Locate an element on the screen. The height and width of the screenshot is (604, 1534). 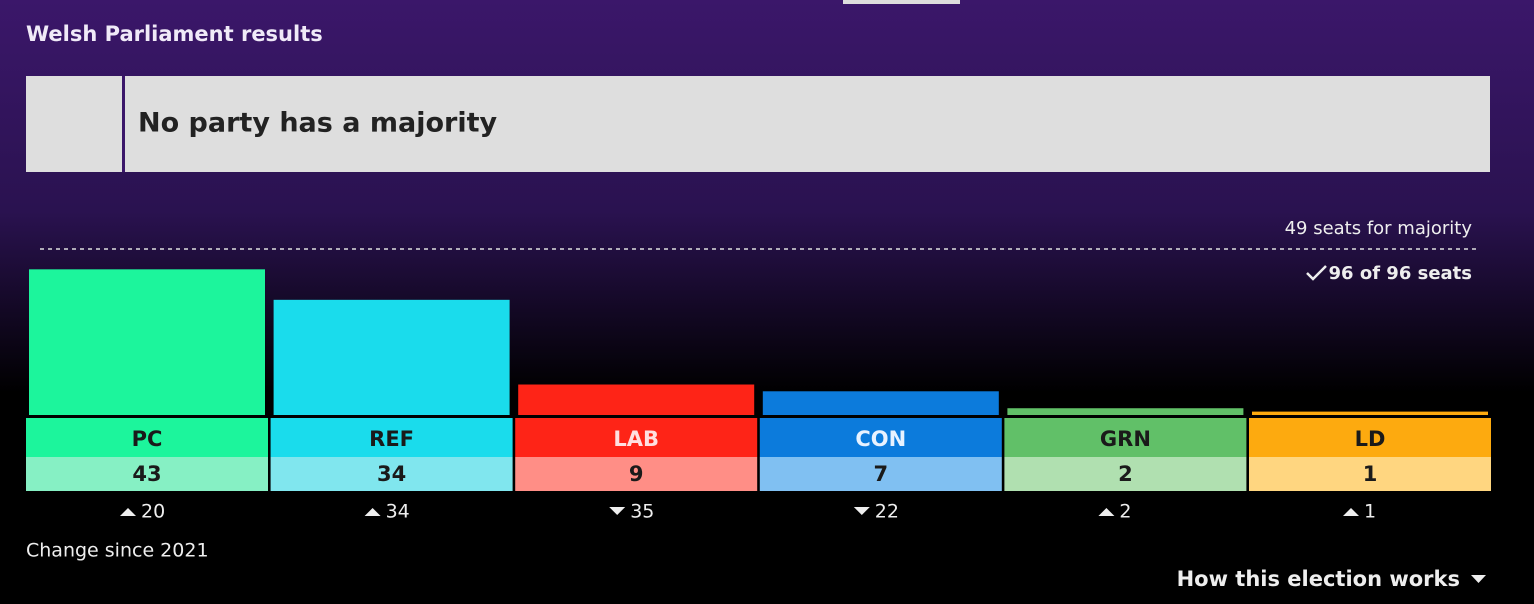
change-value: 20 is located at coordinates (153, 512).